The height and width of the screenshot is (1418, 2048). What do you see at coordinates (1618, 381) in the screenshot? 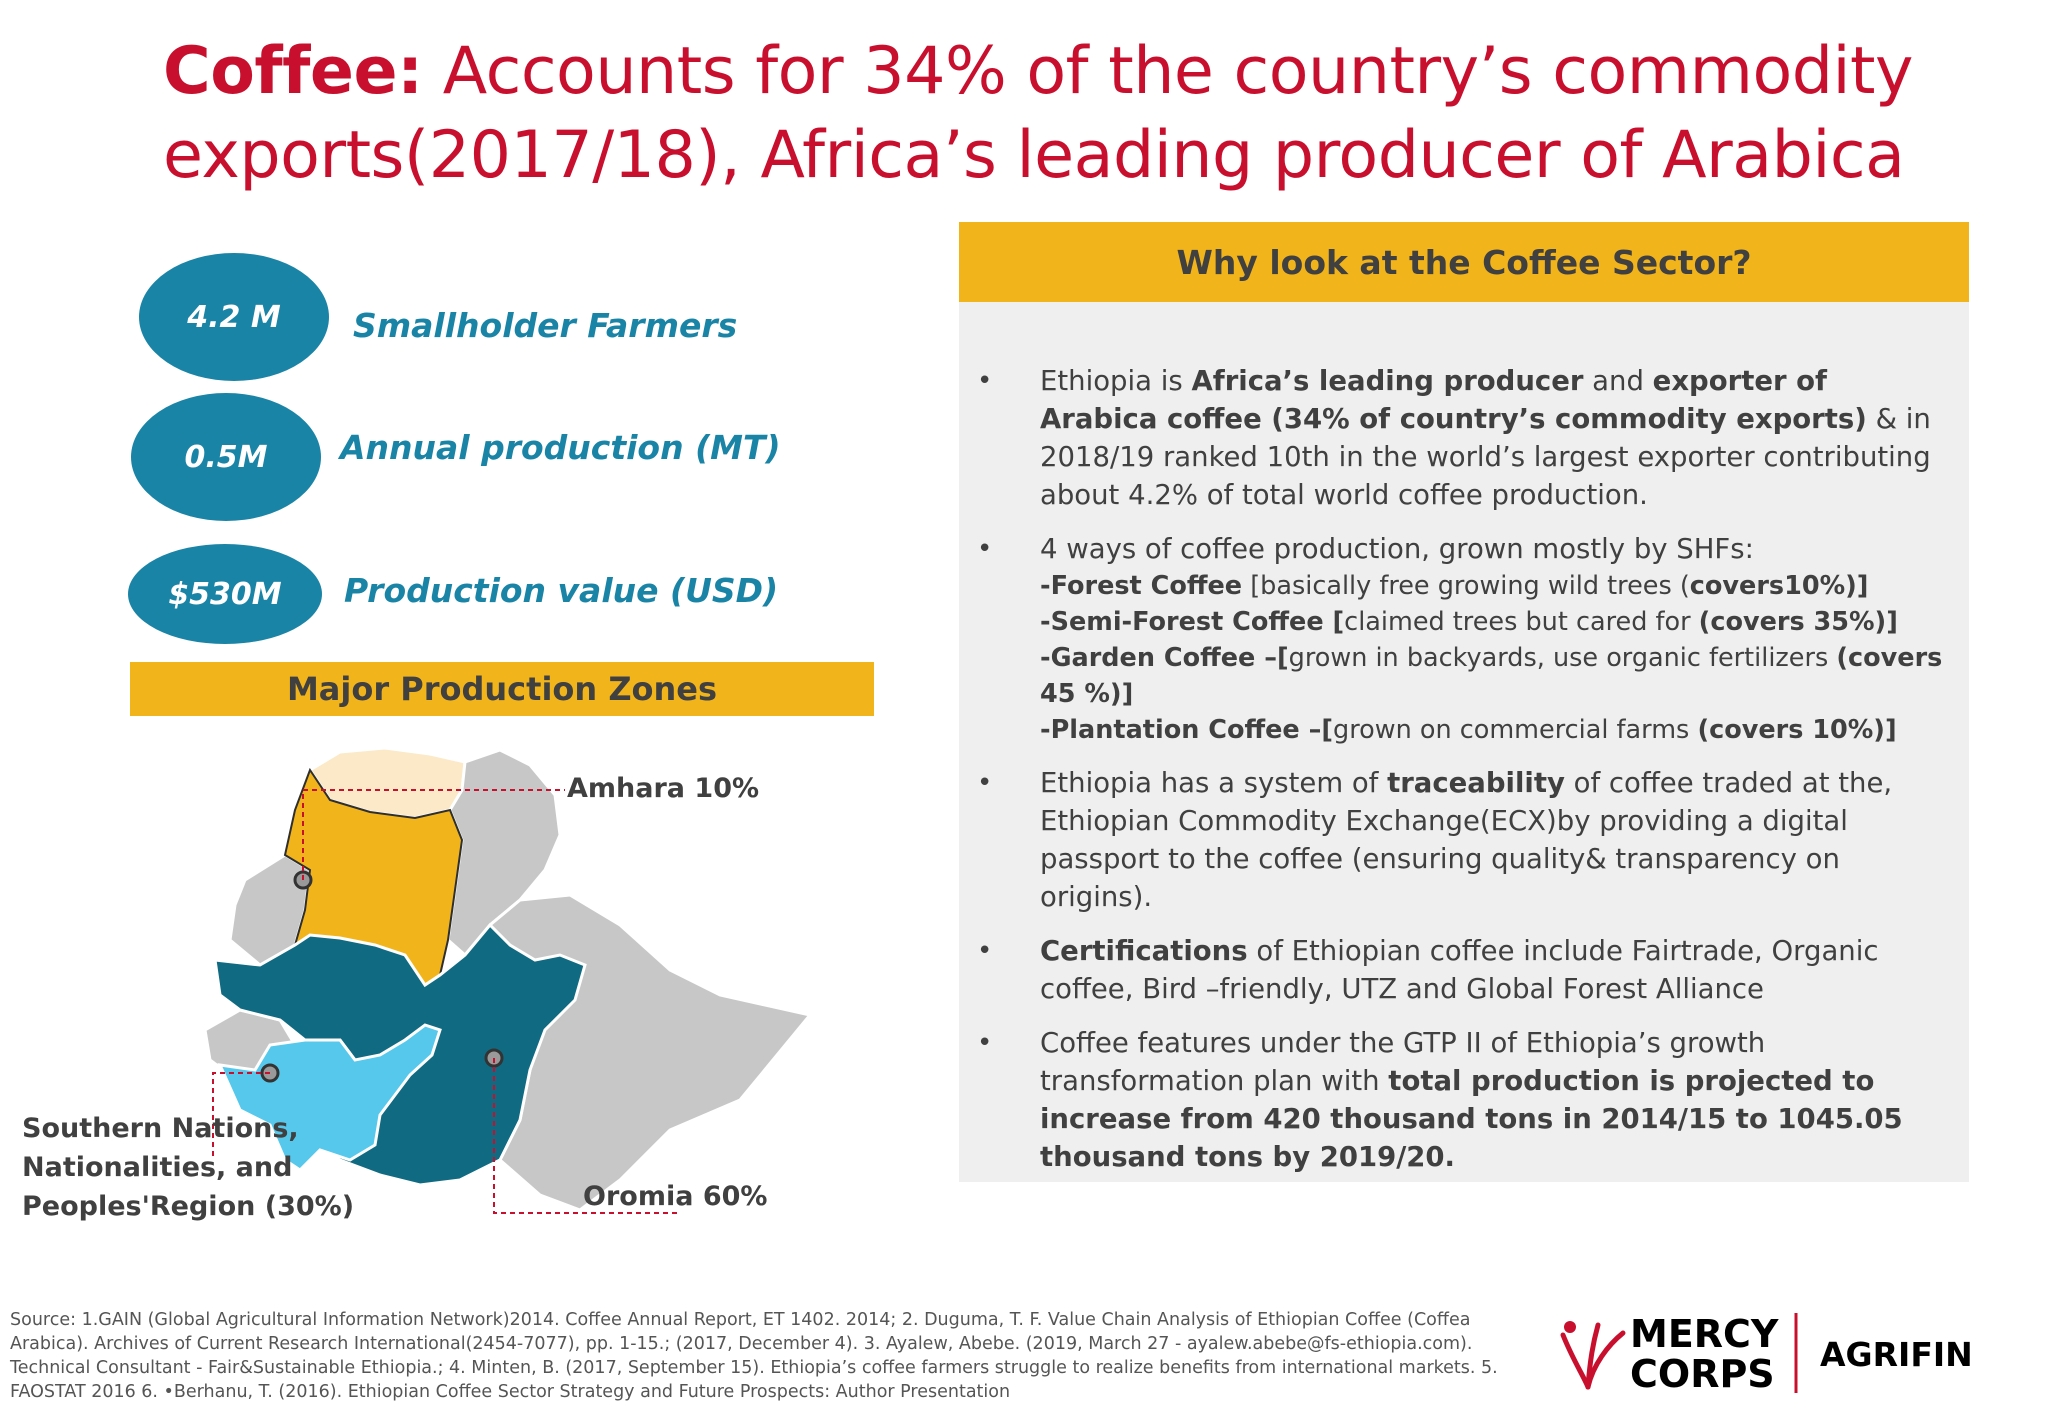
I see `bullet-text: and` at bounding box center [1618, 381].